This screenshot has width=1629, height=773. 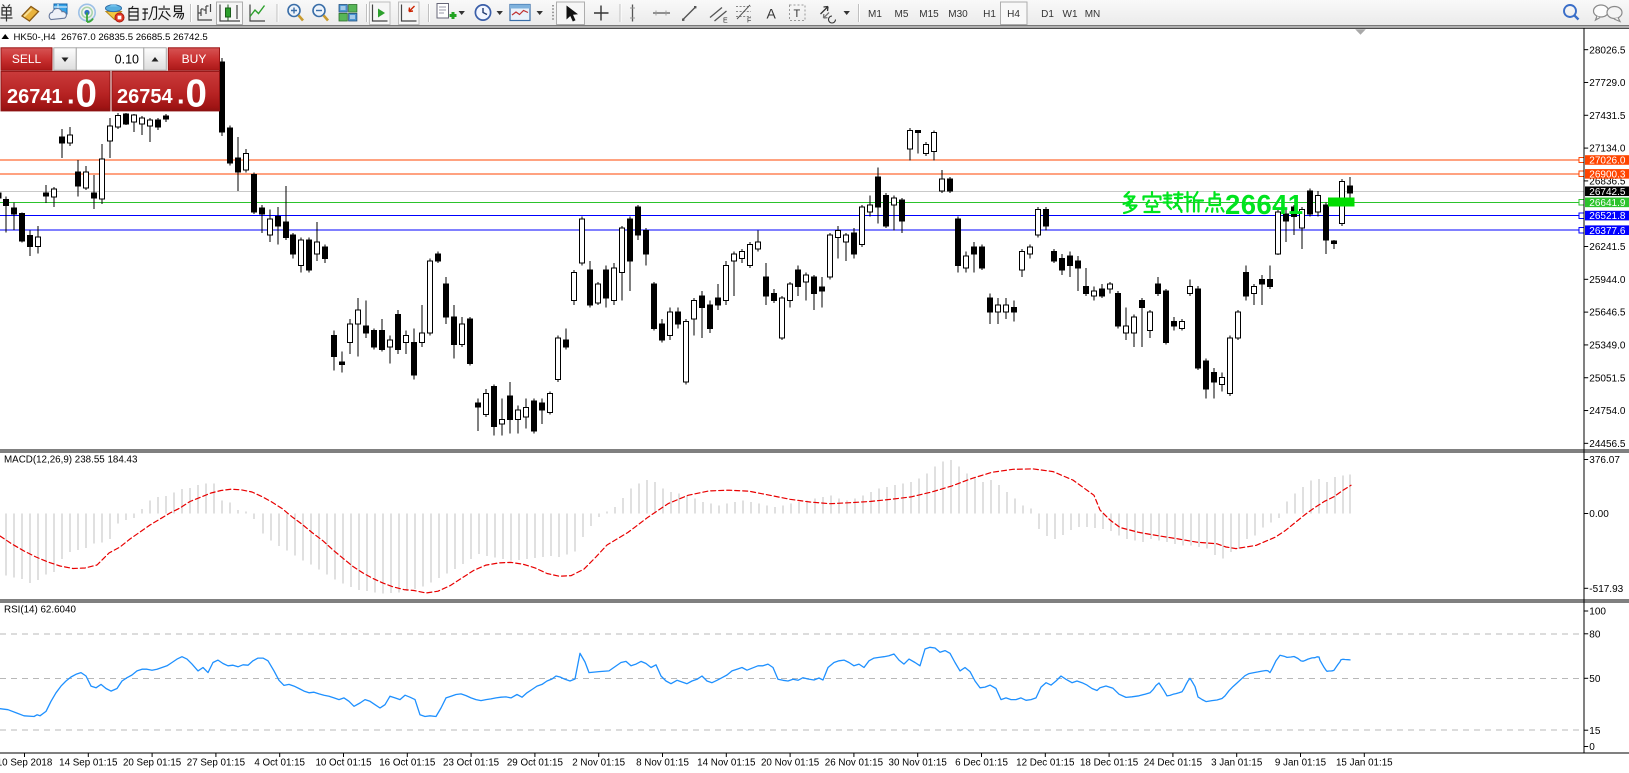 I want to click on svg-text: 15, so click(x=1595, y=731).